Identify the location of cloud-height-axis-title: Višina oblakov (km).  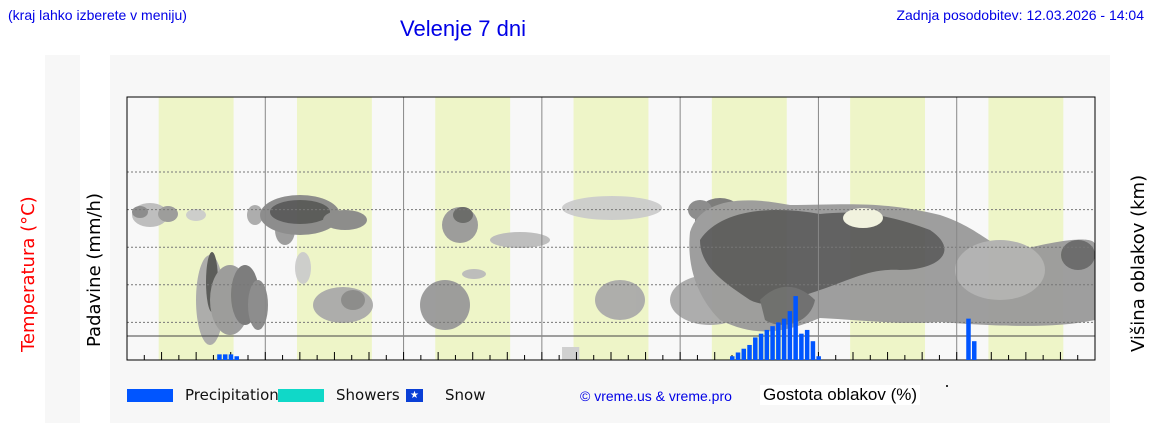
(1138, 263).